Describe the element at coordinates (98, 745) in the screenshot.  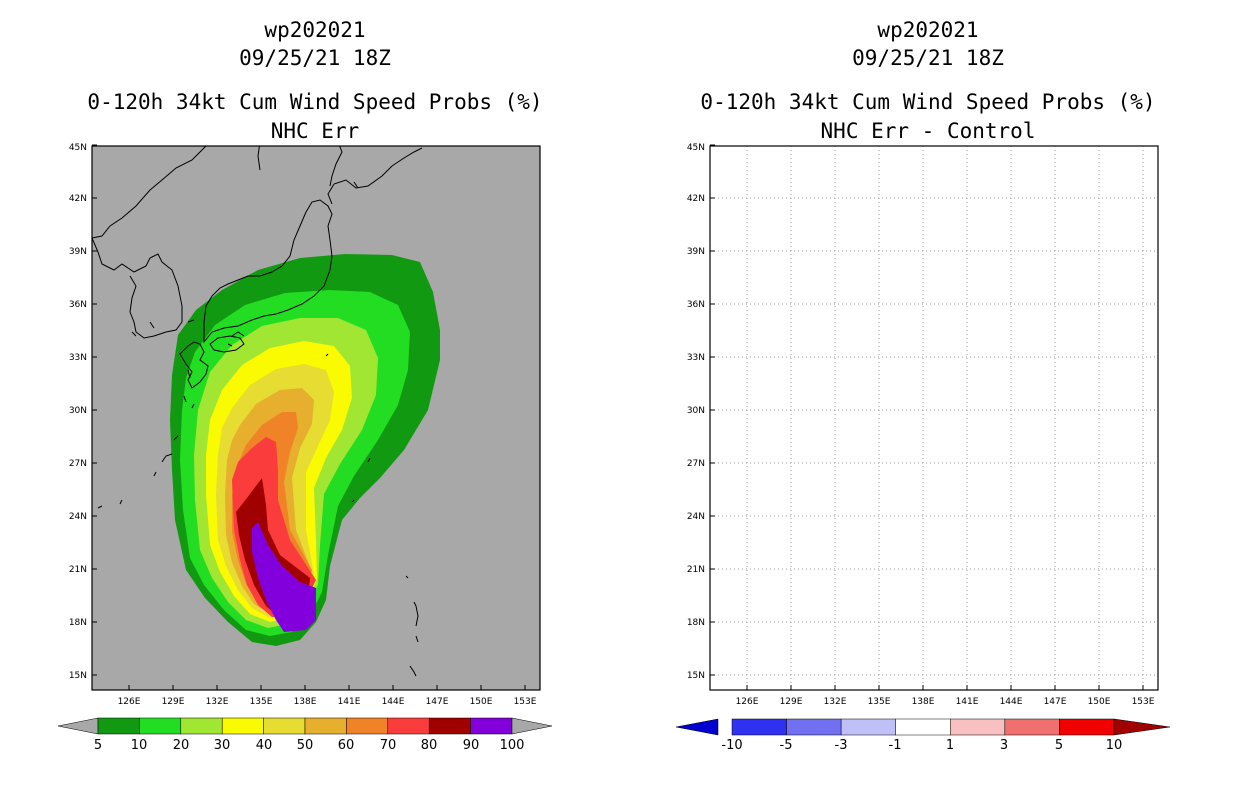
I see `left-colorbar-label: 5` at that location.